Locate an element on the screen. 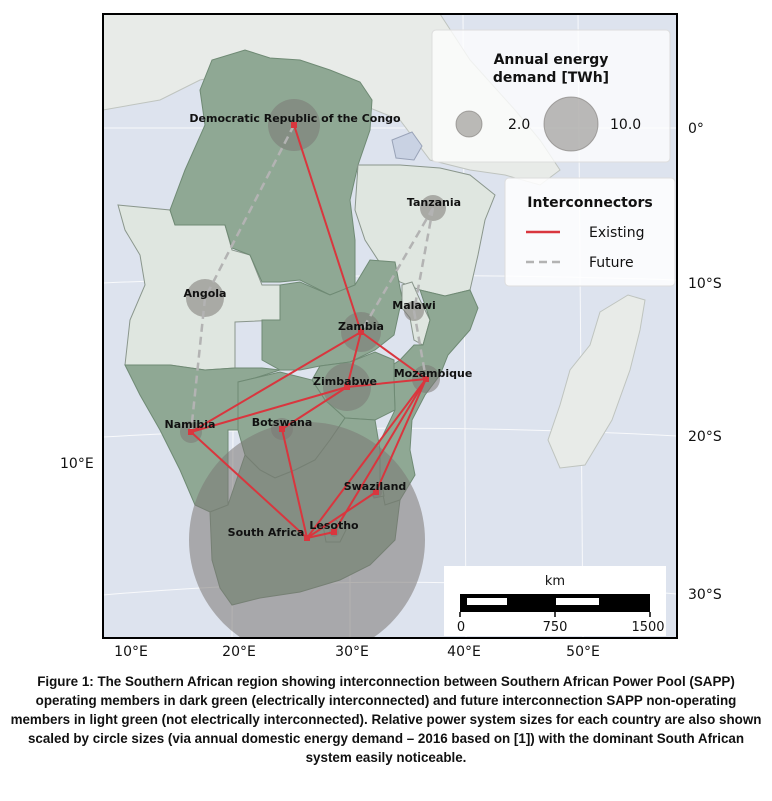 This screenshot has height=801, width=772. demand-bubble-south-africa is located at coordinates (307, 530).